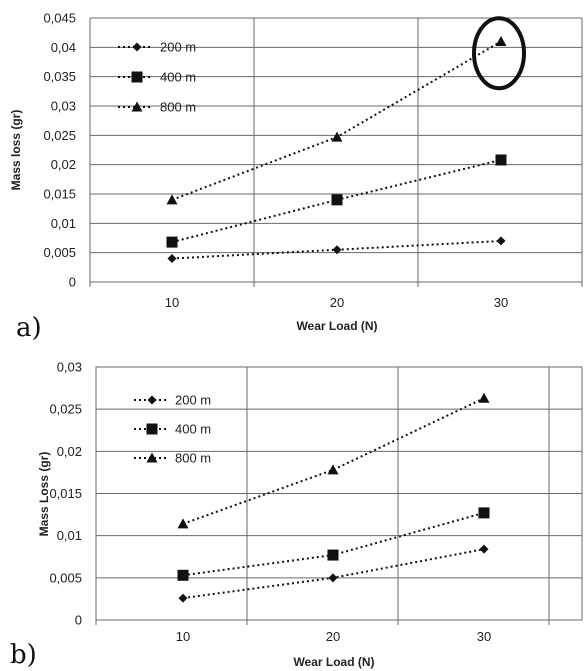 The image size is (584, 671). Describe the element at coordinates (69, 451) in the screenshot. I see `ytick-label-1: 0,02` at that location.